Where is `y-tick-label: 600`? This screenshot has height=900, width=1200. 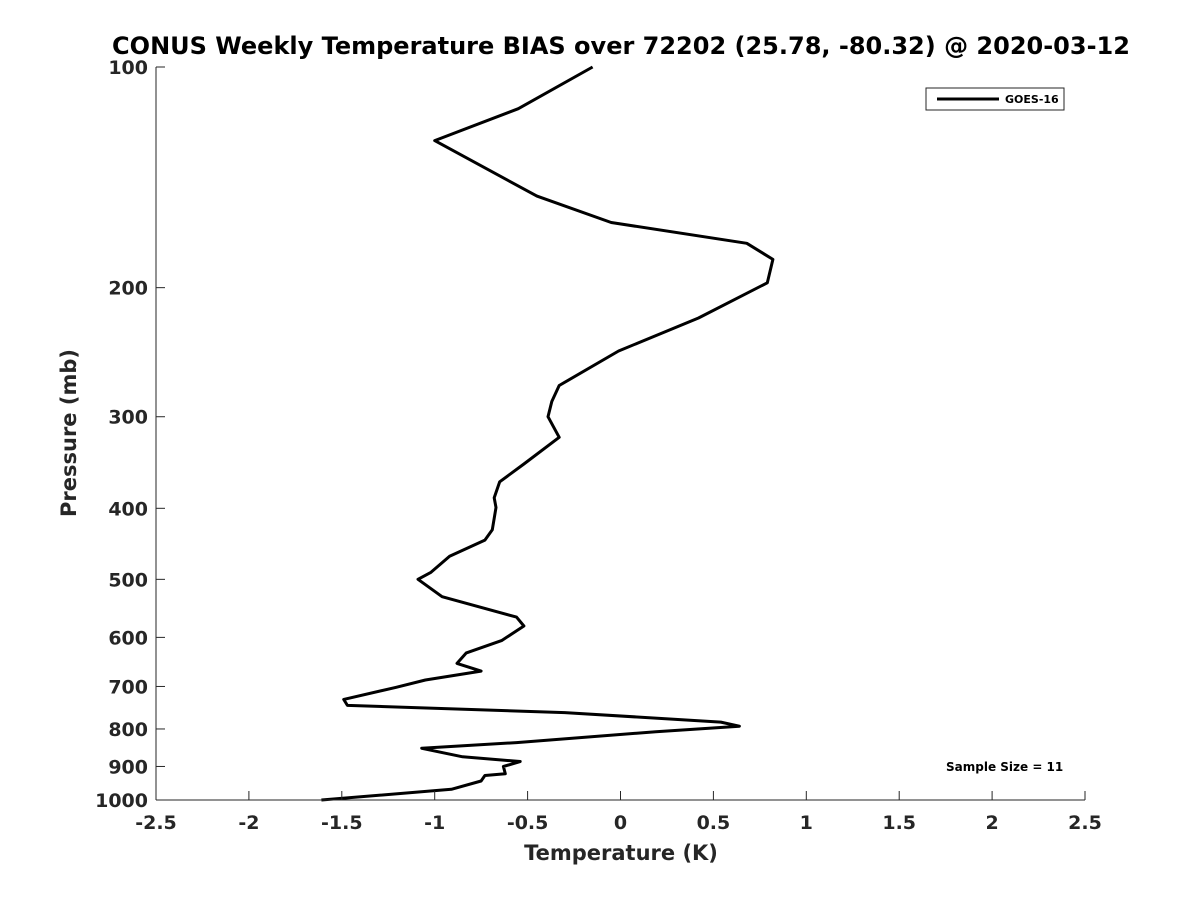
y-tick-label: 600 is located at coordinates (128, 638).